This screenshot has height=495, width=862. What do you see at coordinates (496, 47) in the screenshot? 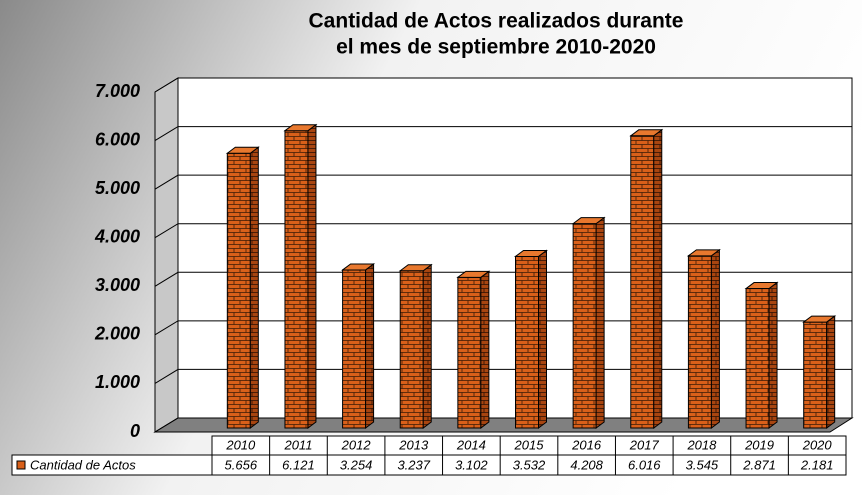
I see `chart-title: el mes de septiembre 2010-2020` at bounding box center [496, 47].